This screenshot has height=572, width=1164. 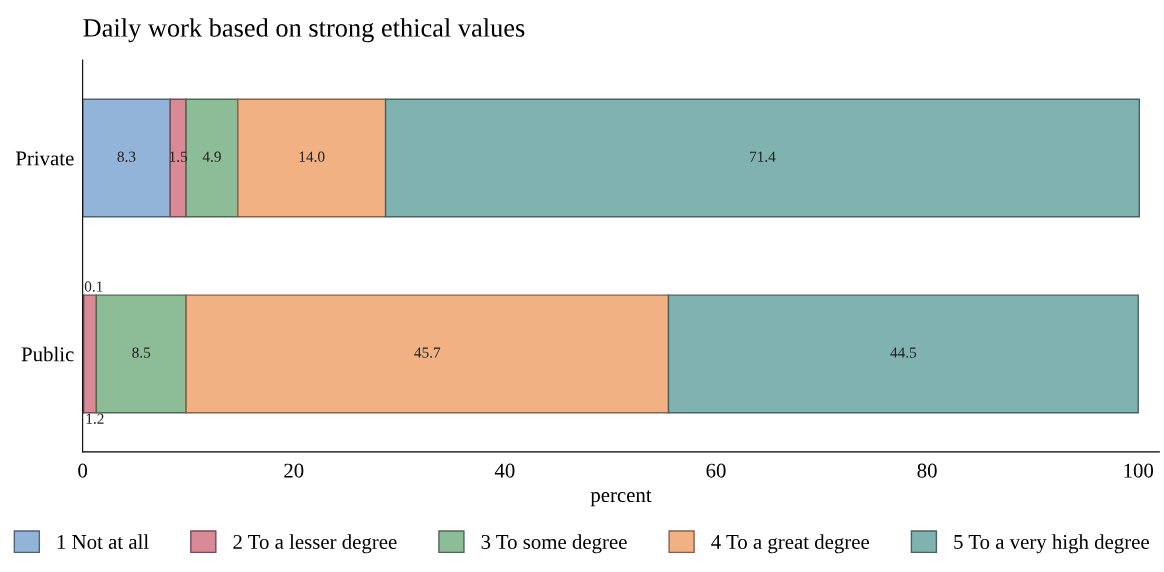 What do you see at coordinates (83, 470) in the screenshot?
I see `x-tick-label: 0` at bounding box center [83, 470].